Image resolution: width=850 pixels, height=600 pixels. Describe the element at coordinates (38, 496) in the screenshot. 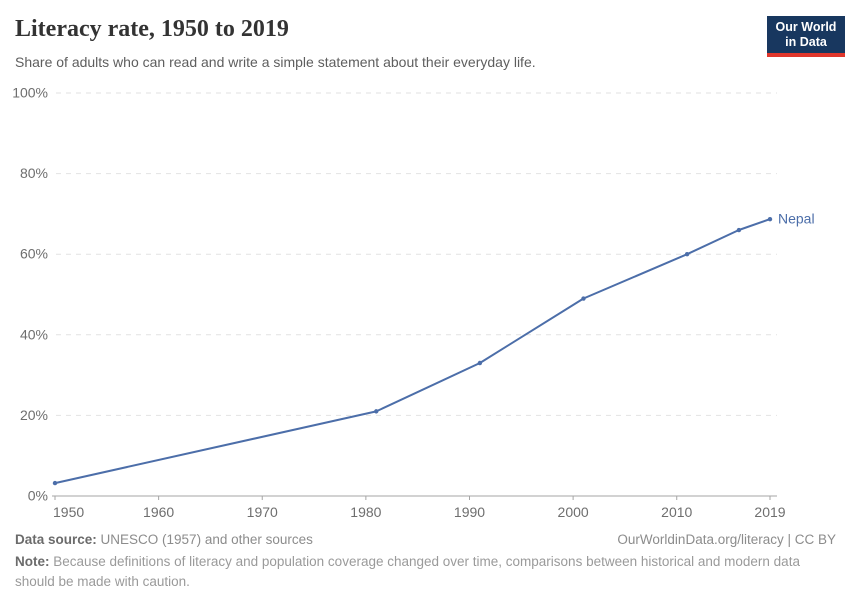

I see `y-tick-label: 0%` at that location.